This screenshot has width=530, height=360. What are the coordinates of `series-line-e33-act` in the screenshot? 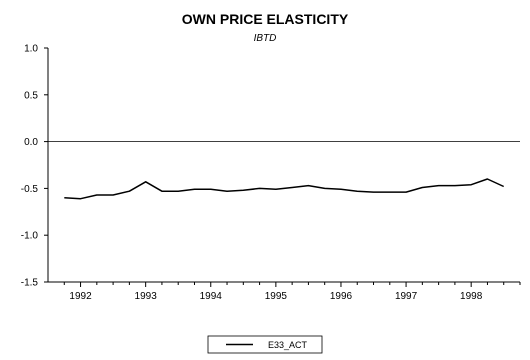 It's located at (284, 189).